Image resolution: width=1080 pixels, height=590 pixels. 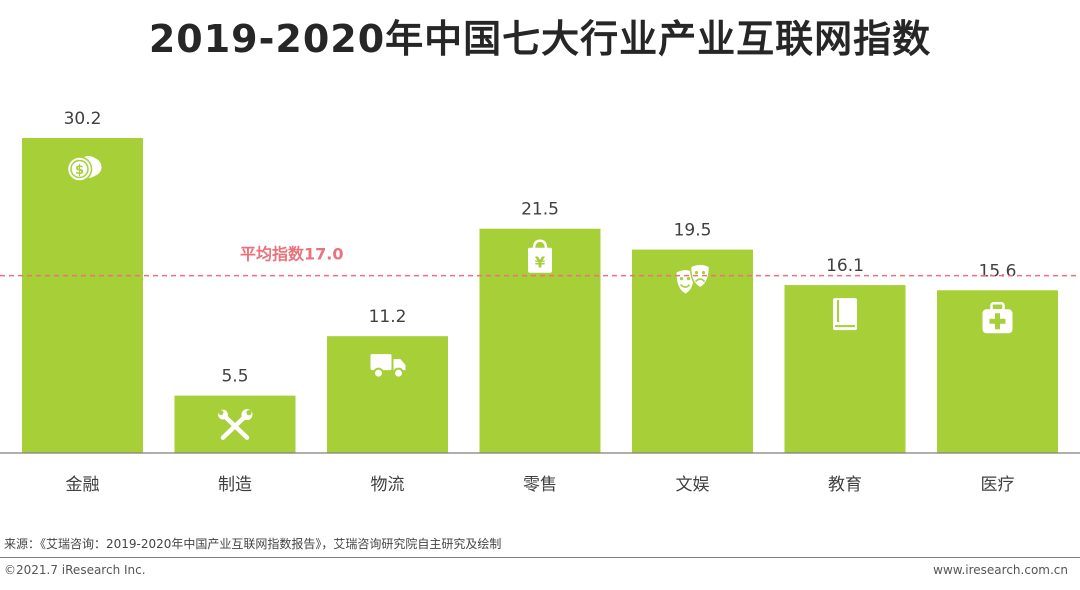 I want to click on value-label-制造: 5.5, so click(x=234, y=377).